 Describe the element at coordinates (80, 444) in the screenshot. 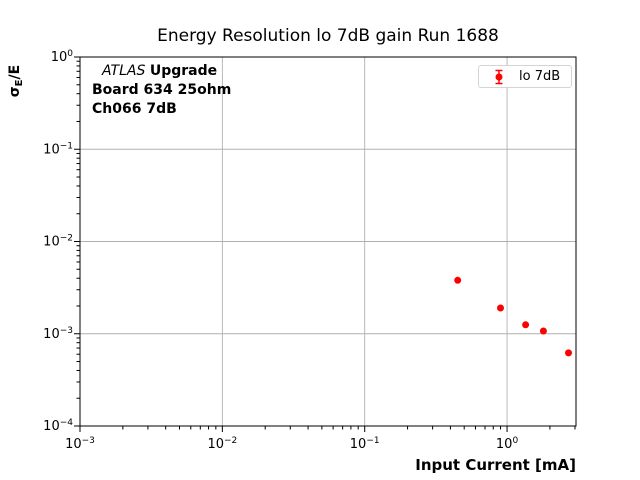

I see `x-tick-label: 10⁻³` at that location.